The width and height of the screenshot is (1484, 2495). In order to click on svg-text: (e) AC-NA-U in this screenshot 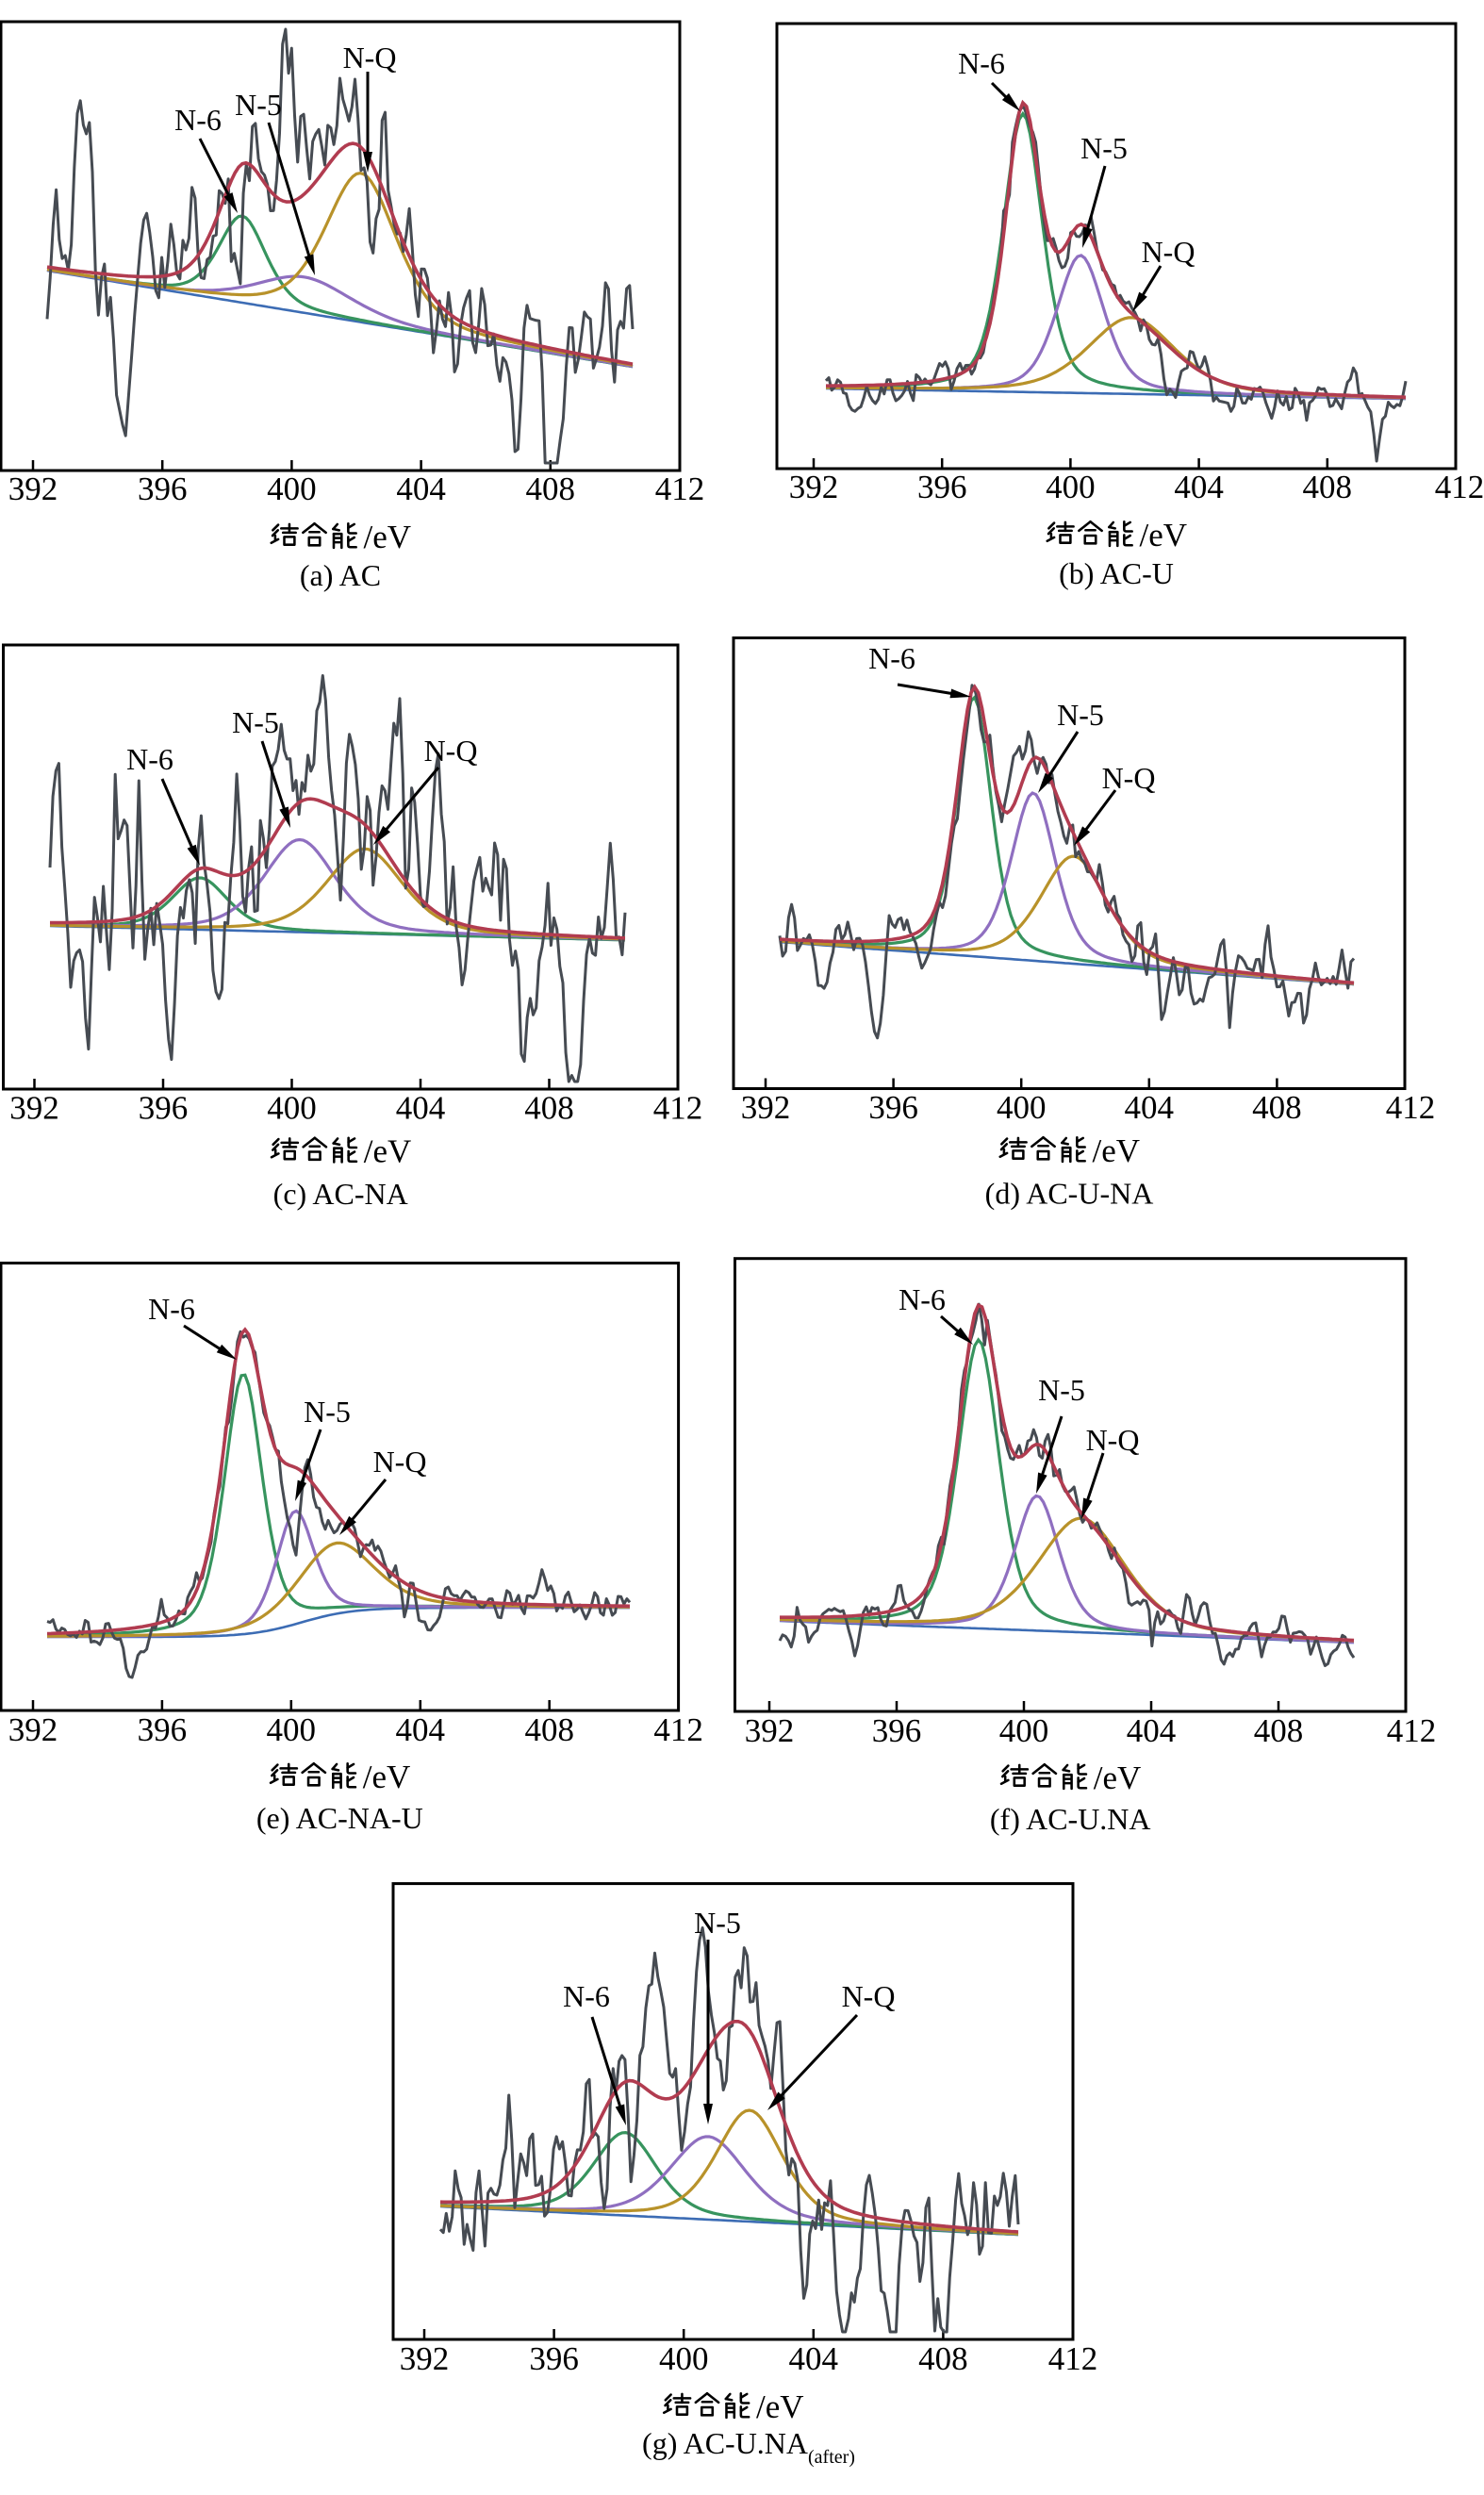, I will do `click(339, 1818)`.